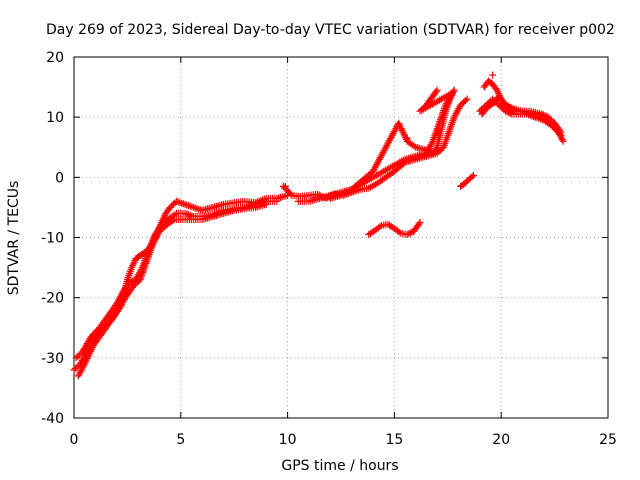 The image size is (640, 480). What do you see at coordinates (59, 178) in the screenshot?
I see `y-tick-label: 0` at bounding box center [59, 178].